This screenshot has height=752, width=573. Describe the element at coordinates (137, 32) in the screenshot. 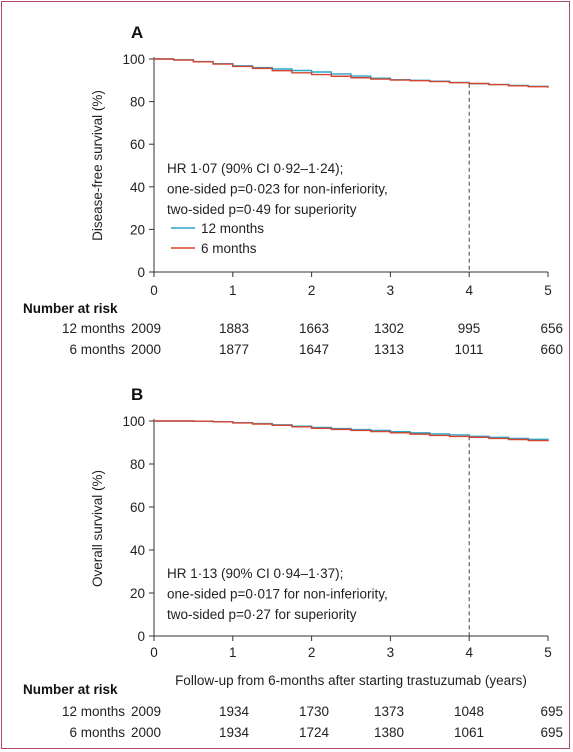

I see `panel-letter: A` at that location.